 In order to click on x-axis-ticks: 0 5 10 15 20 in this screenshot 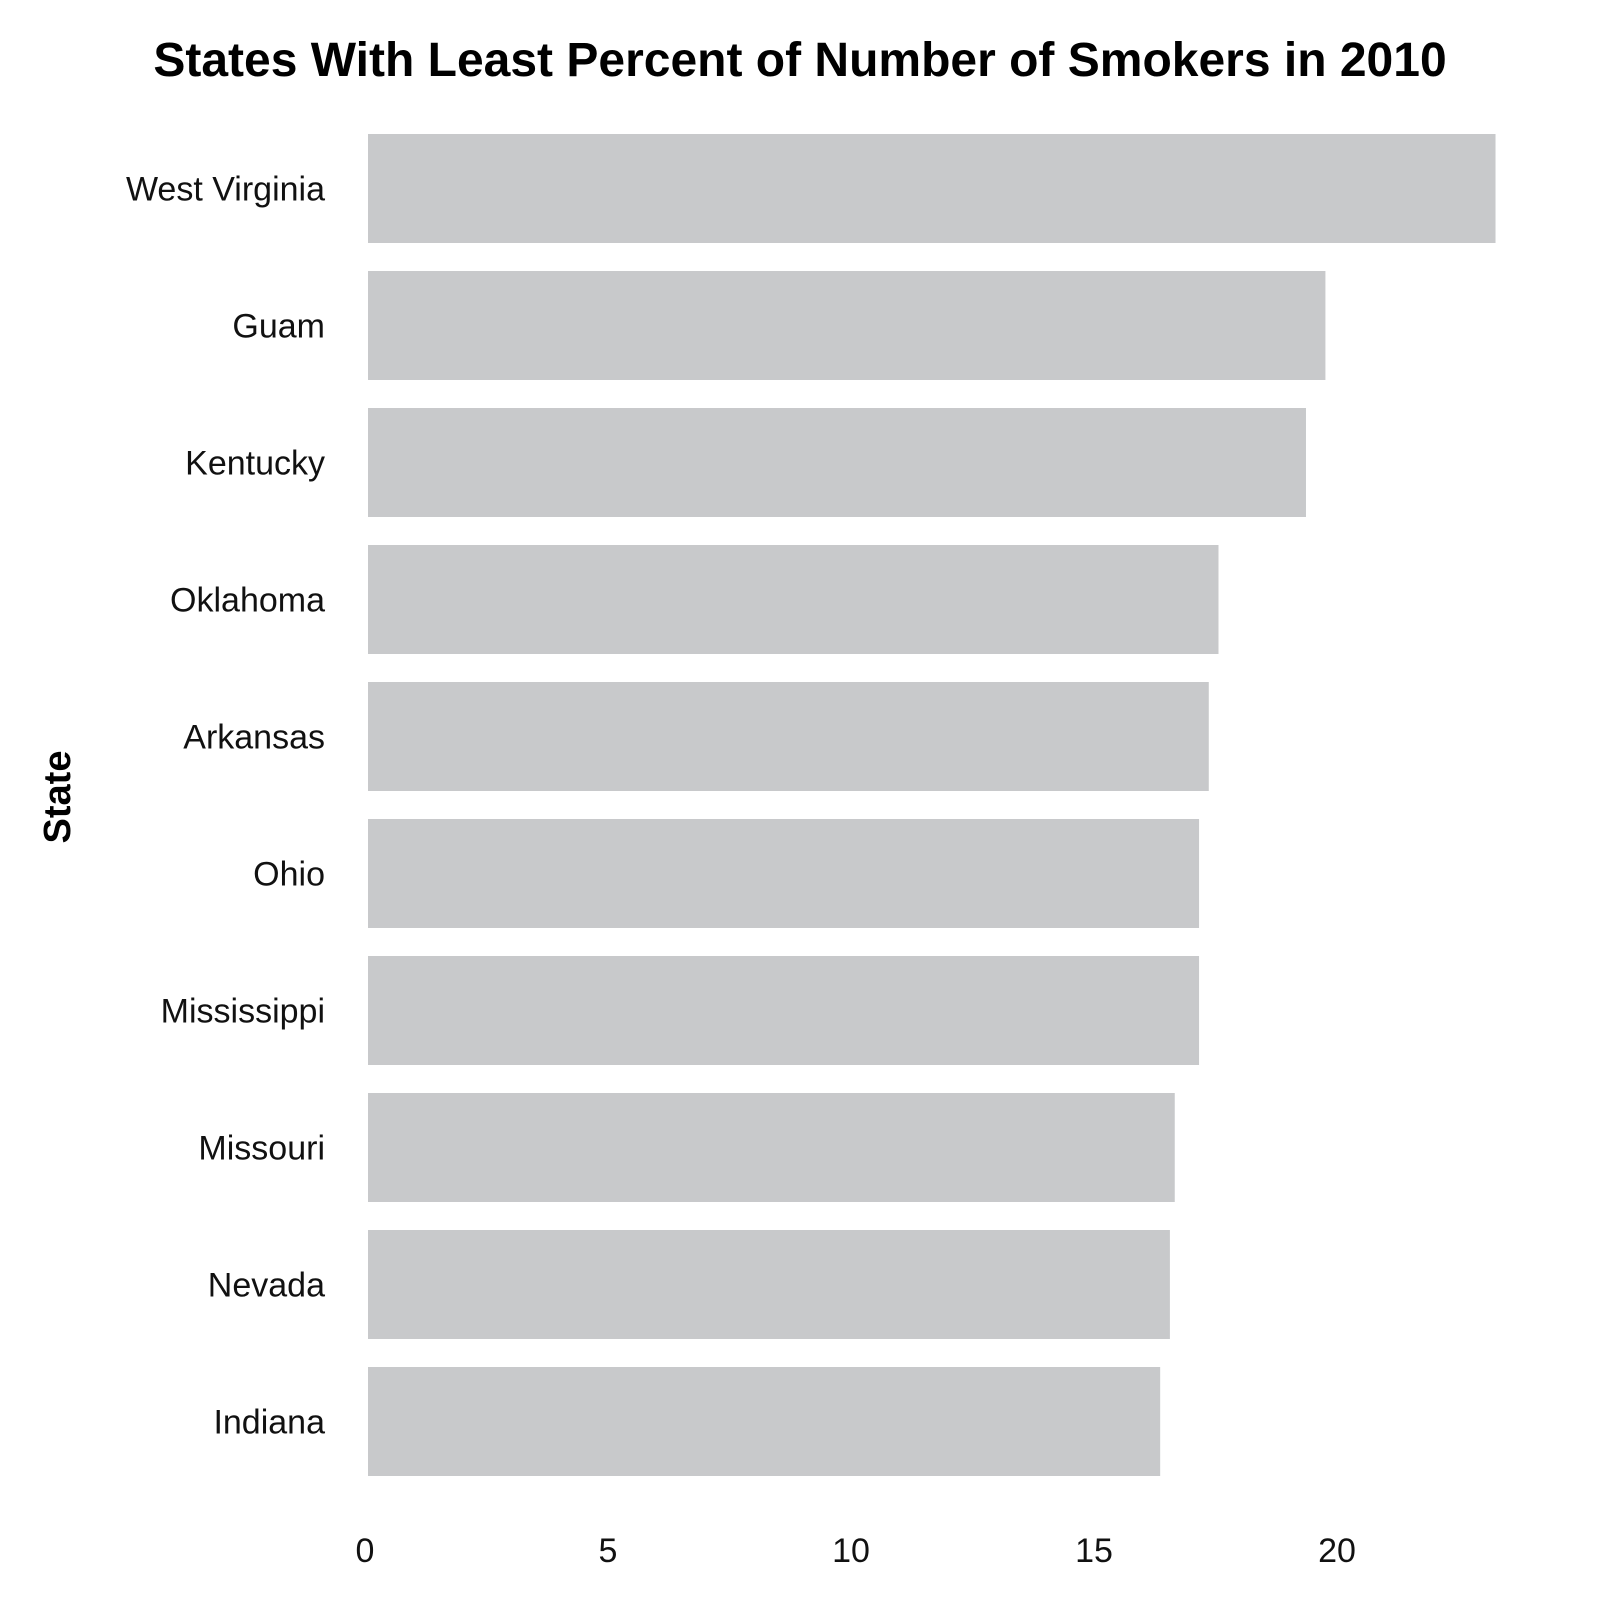, I will do `click(856, 1551)`.